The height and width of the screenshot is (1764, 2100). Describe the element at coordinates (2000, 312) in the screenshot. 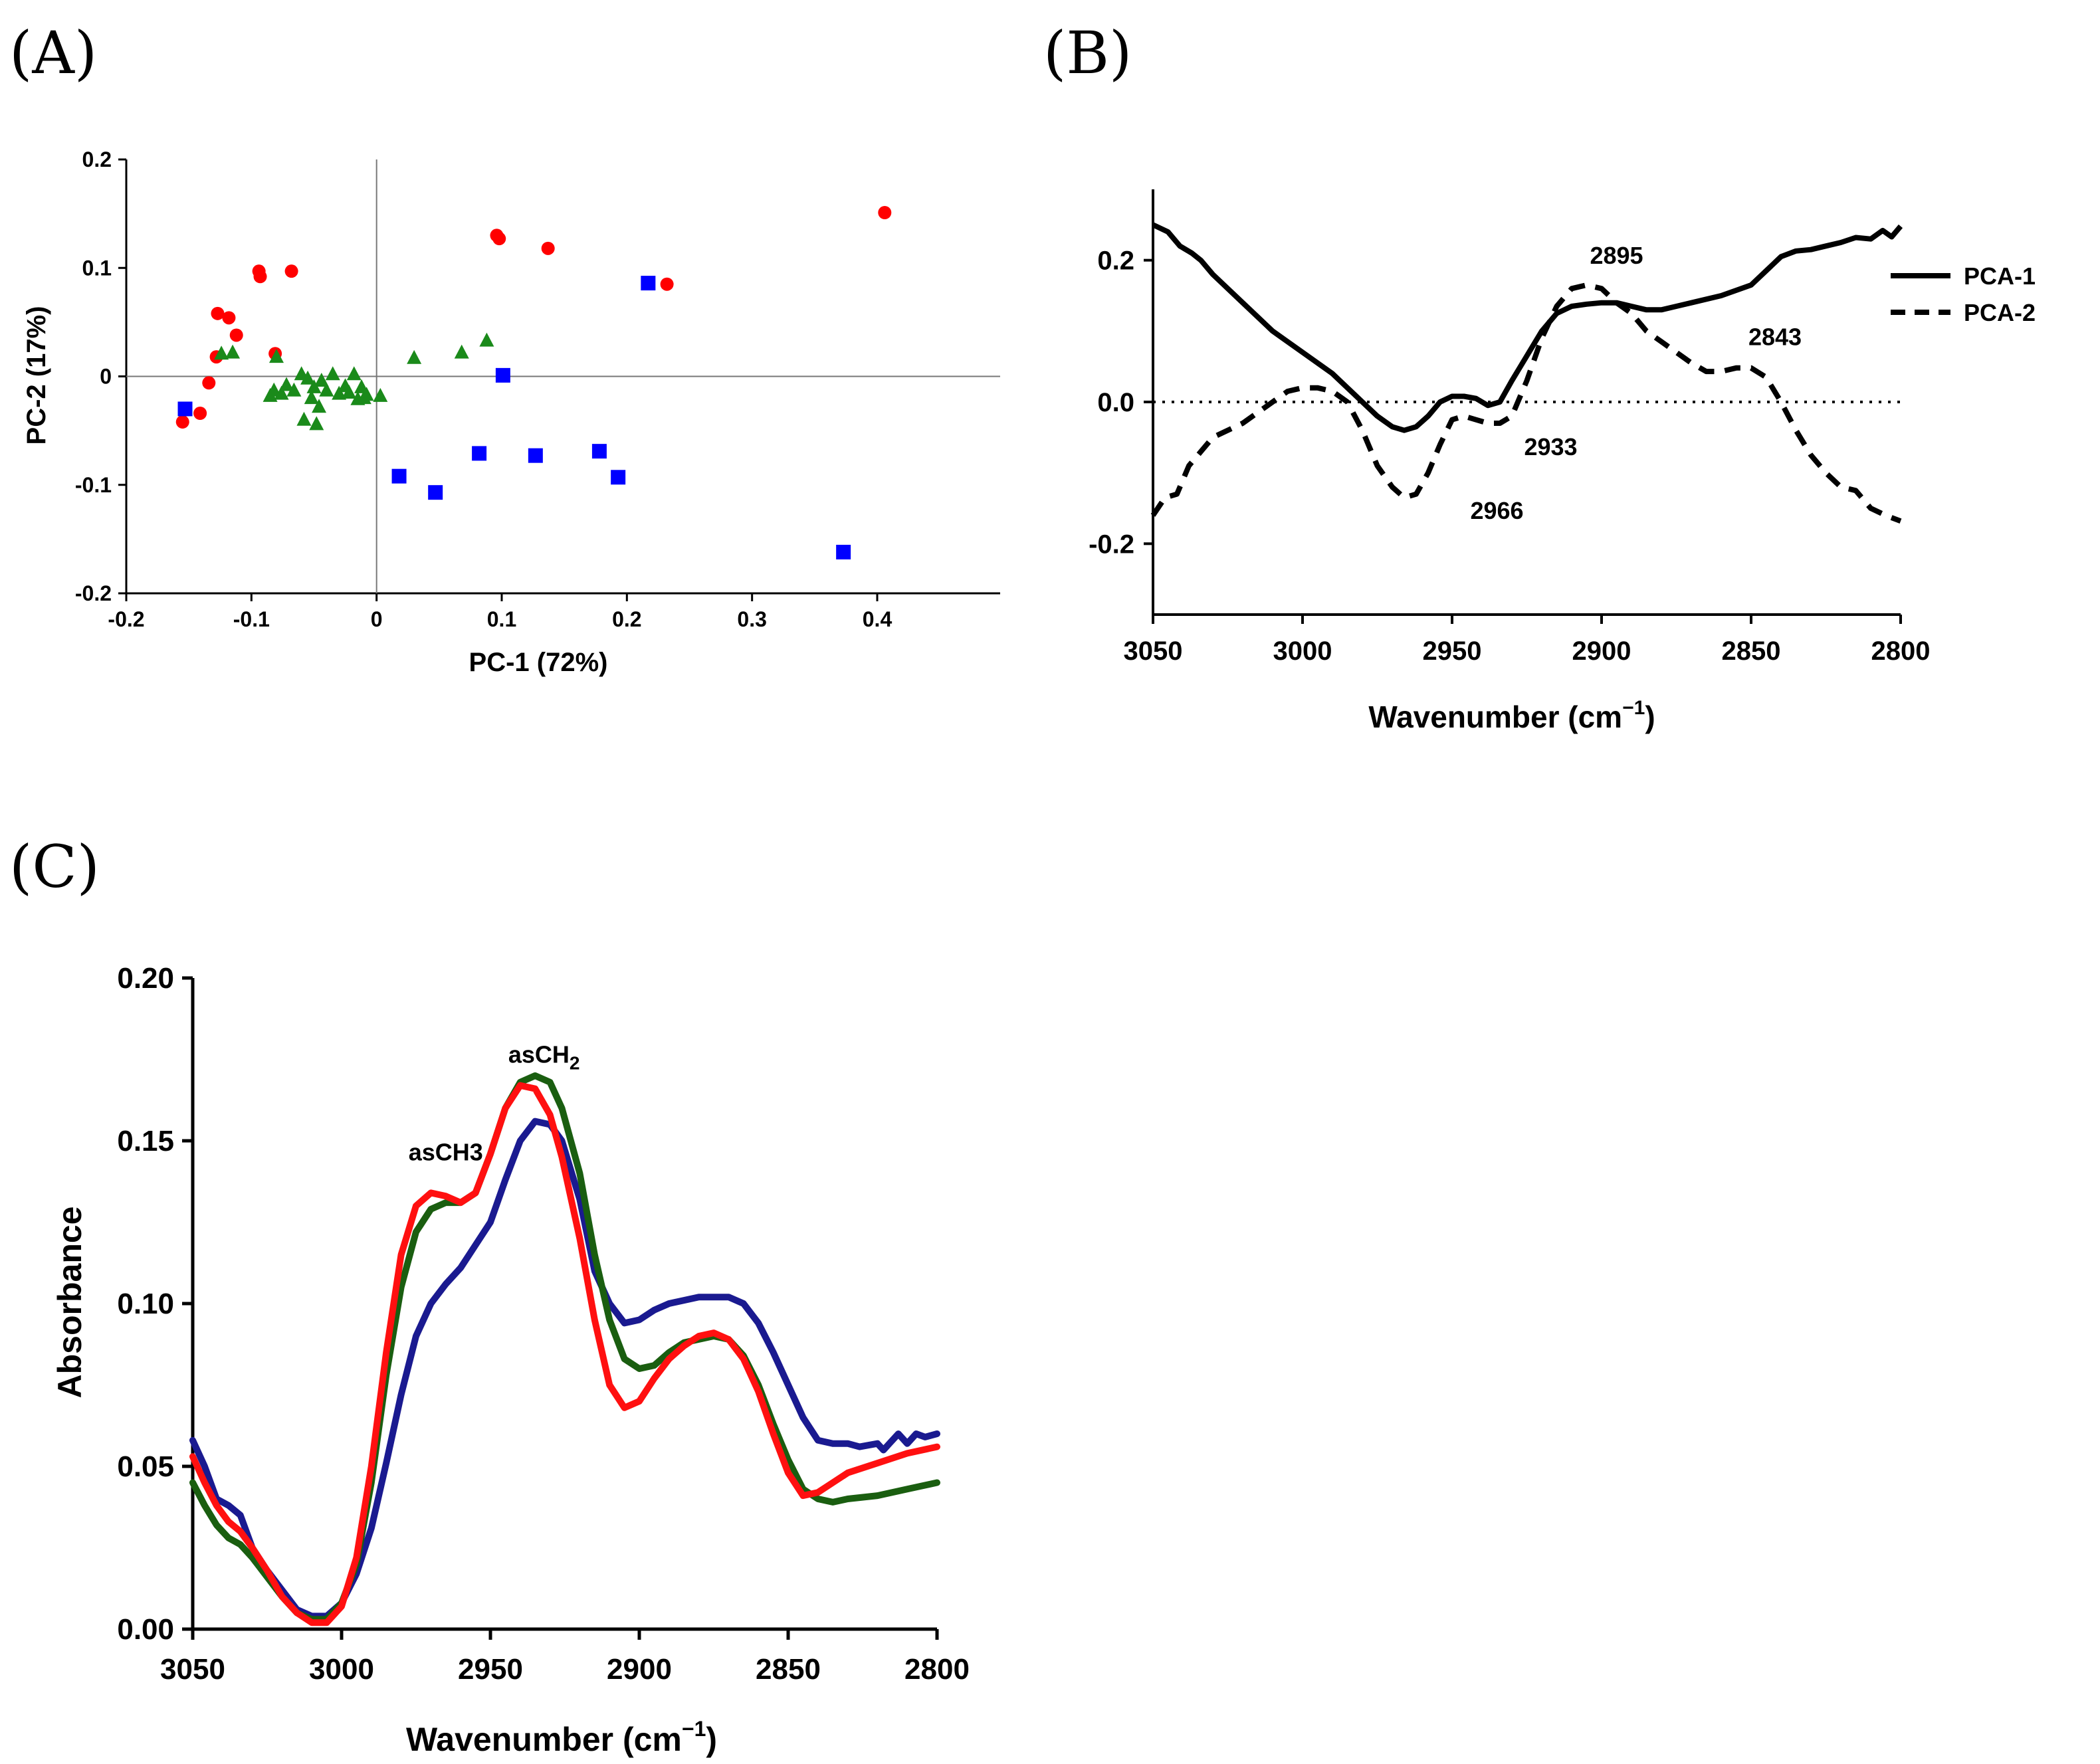

I see `legend-label-pca2: PCA-2` at that location.